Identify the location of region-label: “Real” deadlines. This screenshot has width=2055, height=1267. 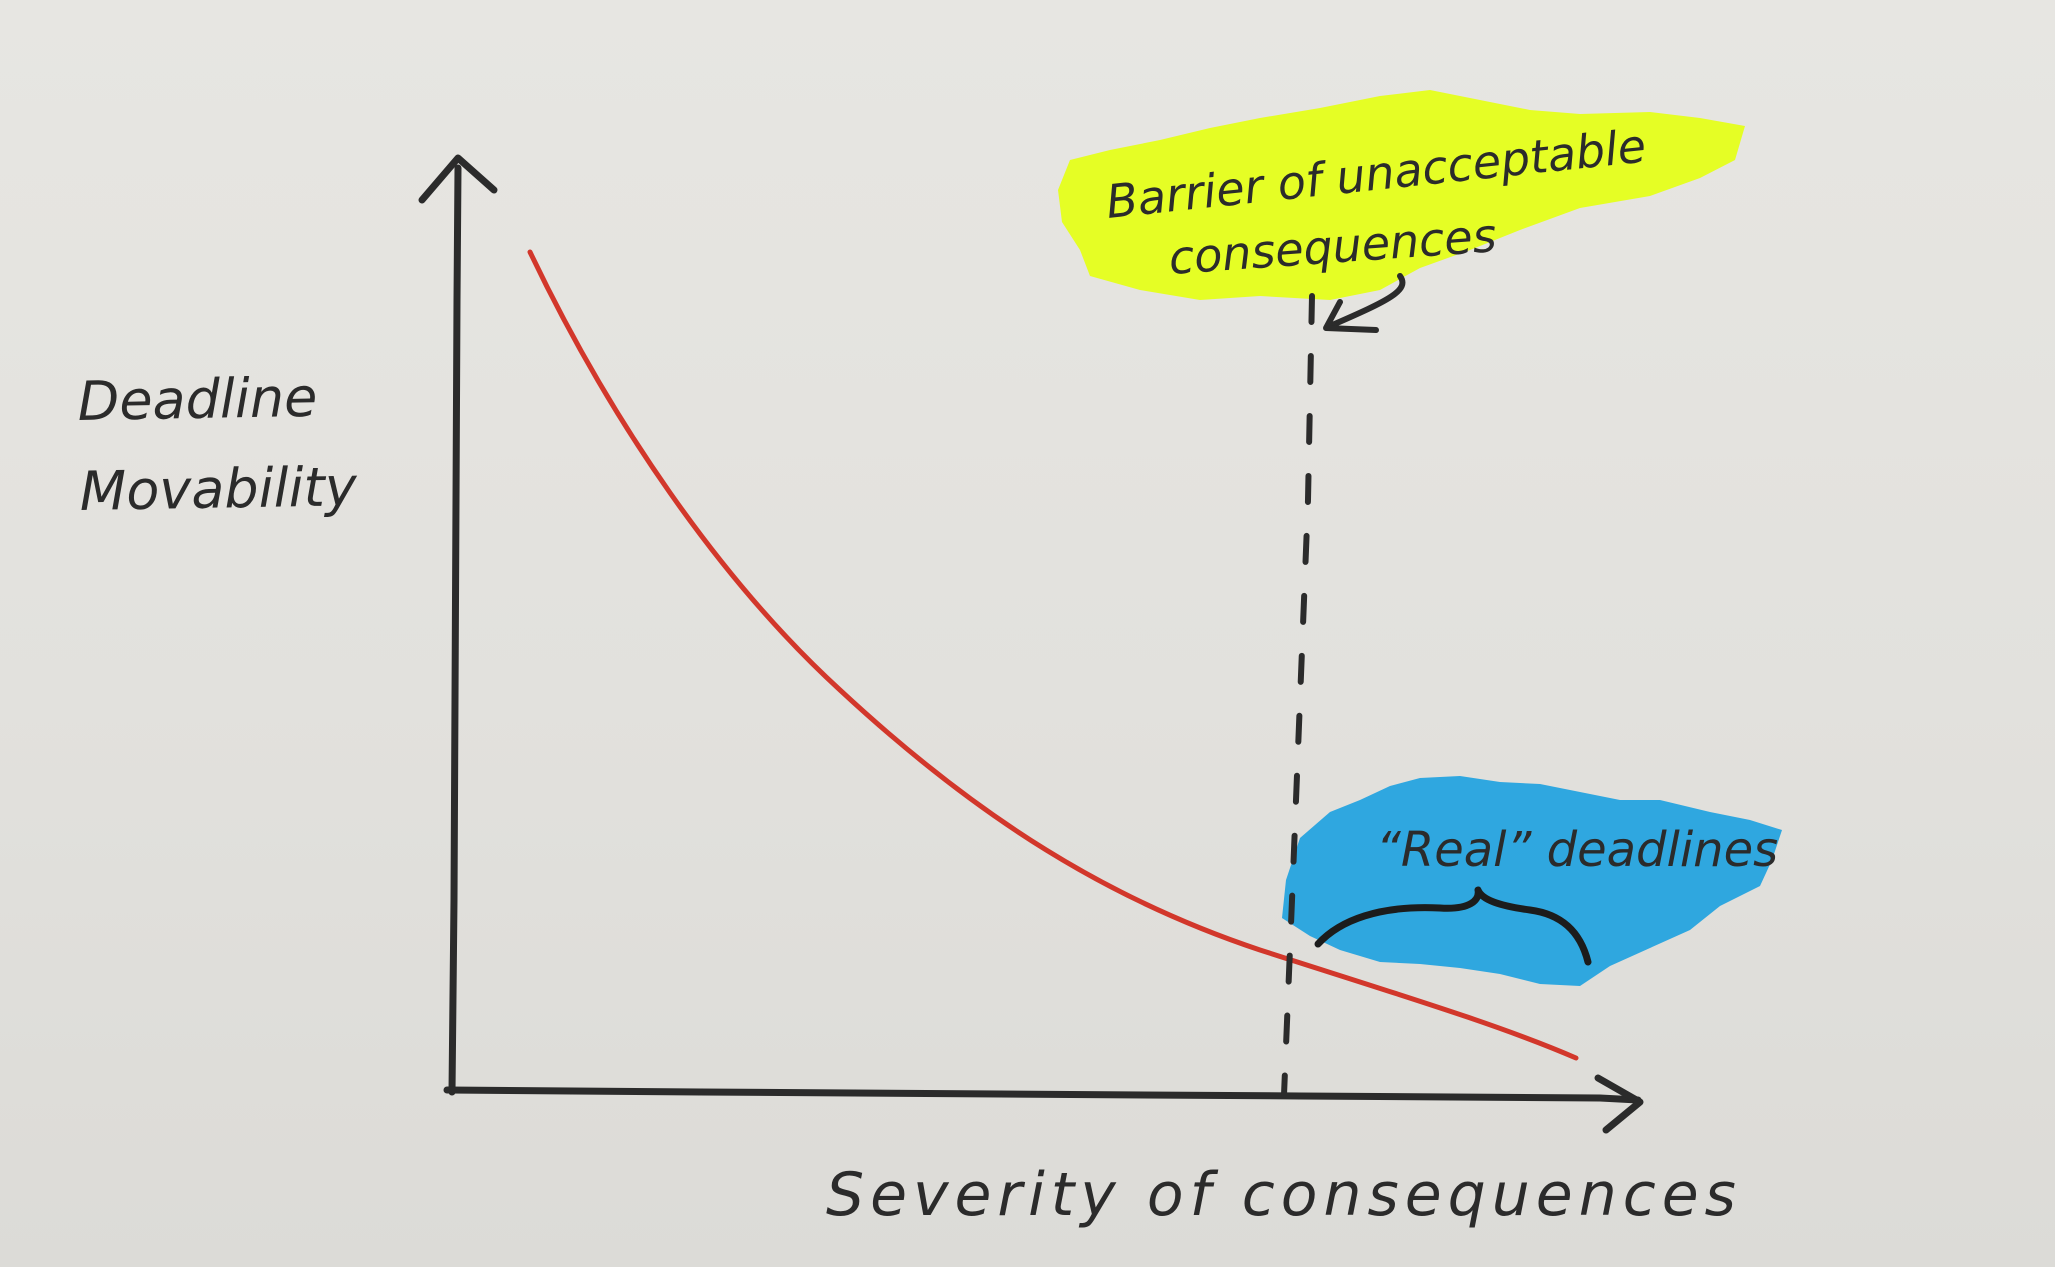
(1577, 850).